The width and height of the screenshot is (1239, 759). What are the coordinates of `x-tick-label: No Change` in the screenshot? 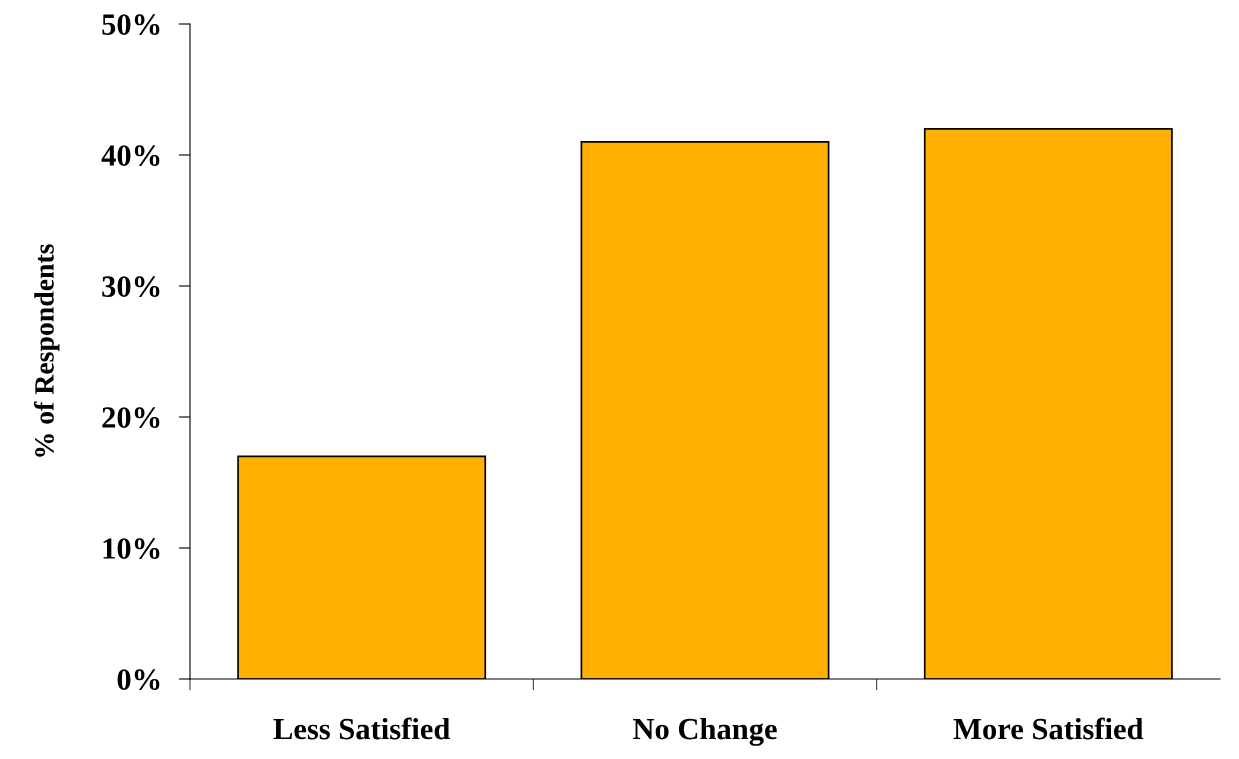 It's located at (705, 731).